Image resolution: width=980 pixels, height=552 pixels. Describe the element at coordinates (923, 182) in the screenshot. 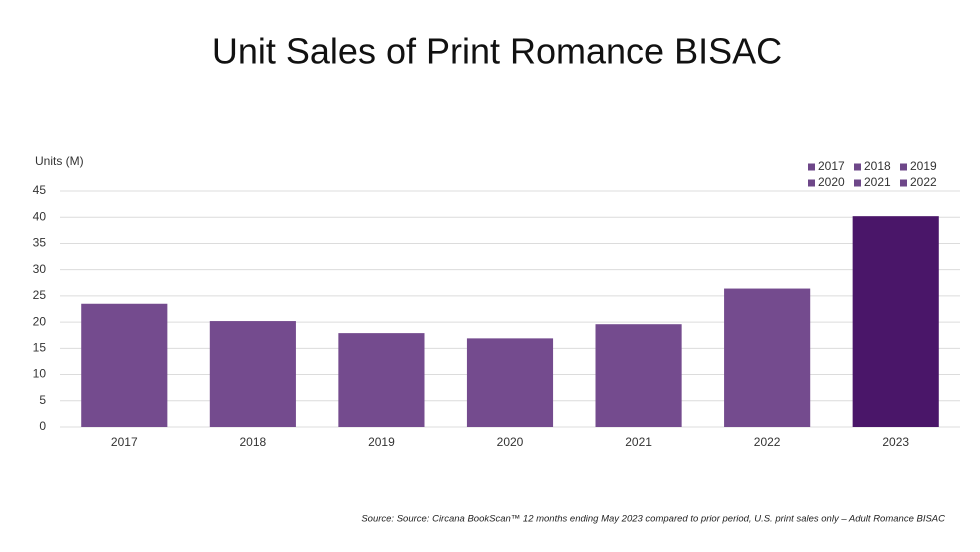

I see `legend-label: 2022` at that location.